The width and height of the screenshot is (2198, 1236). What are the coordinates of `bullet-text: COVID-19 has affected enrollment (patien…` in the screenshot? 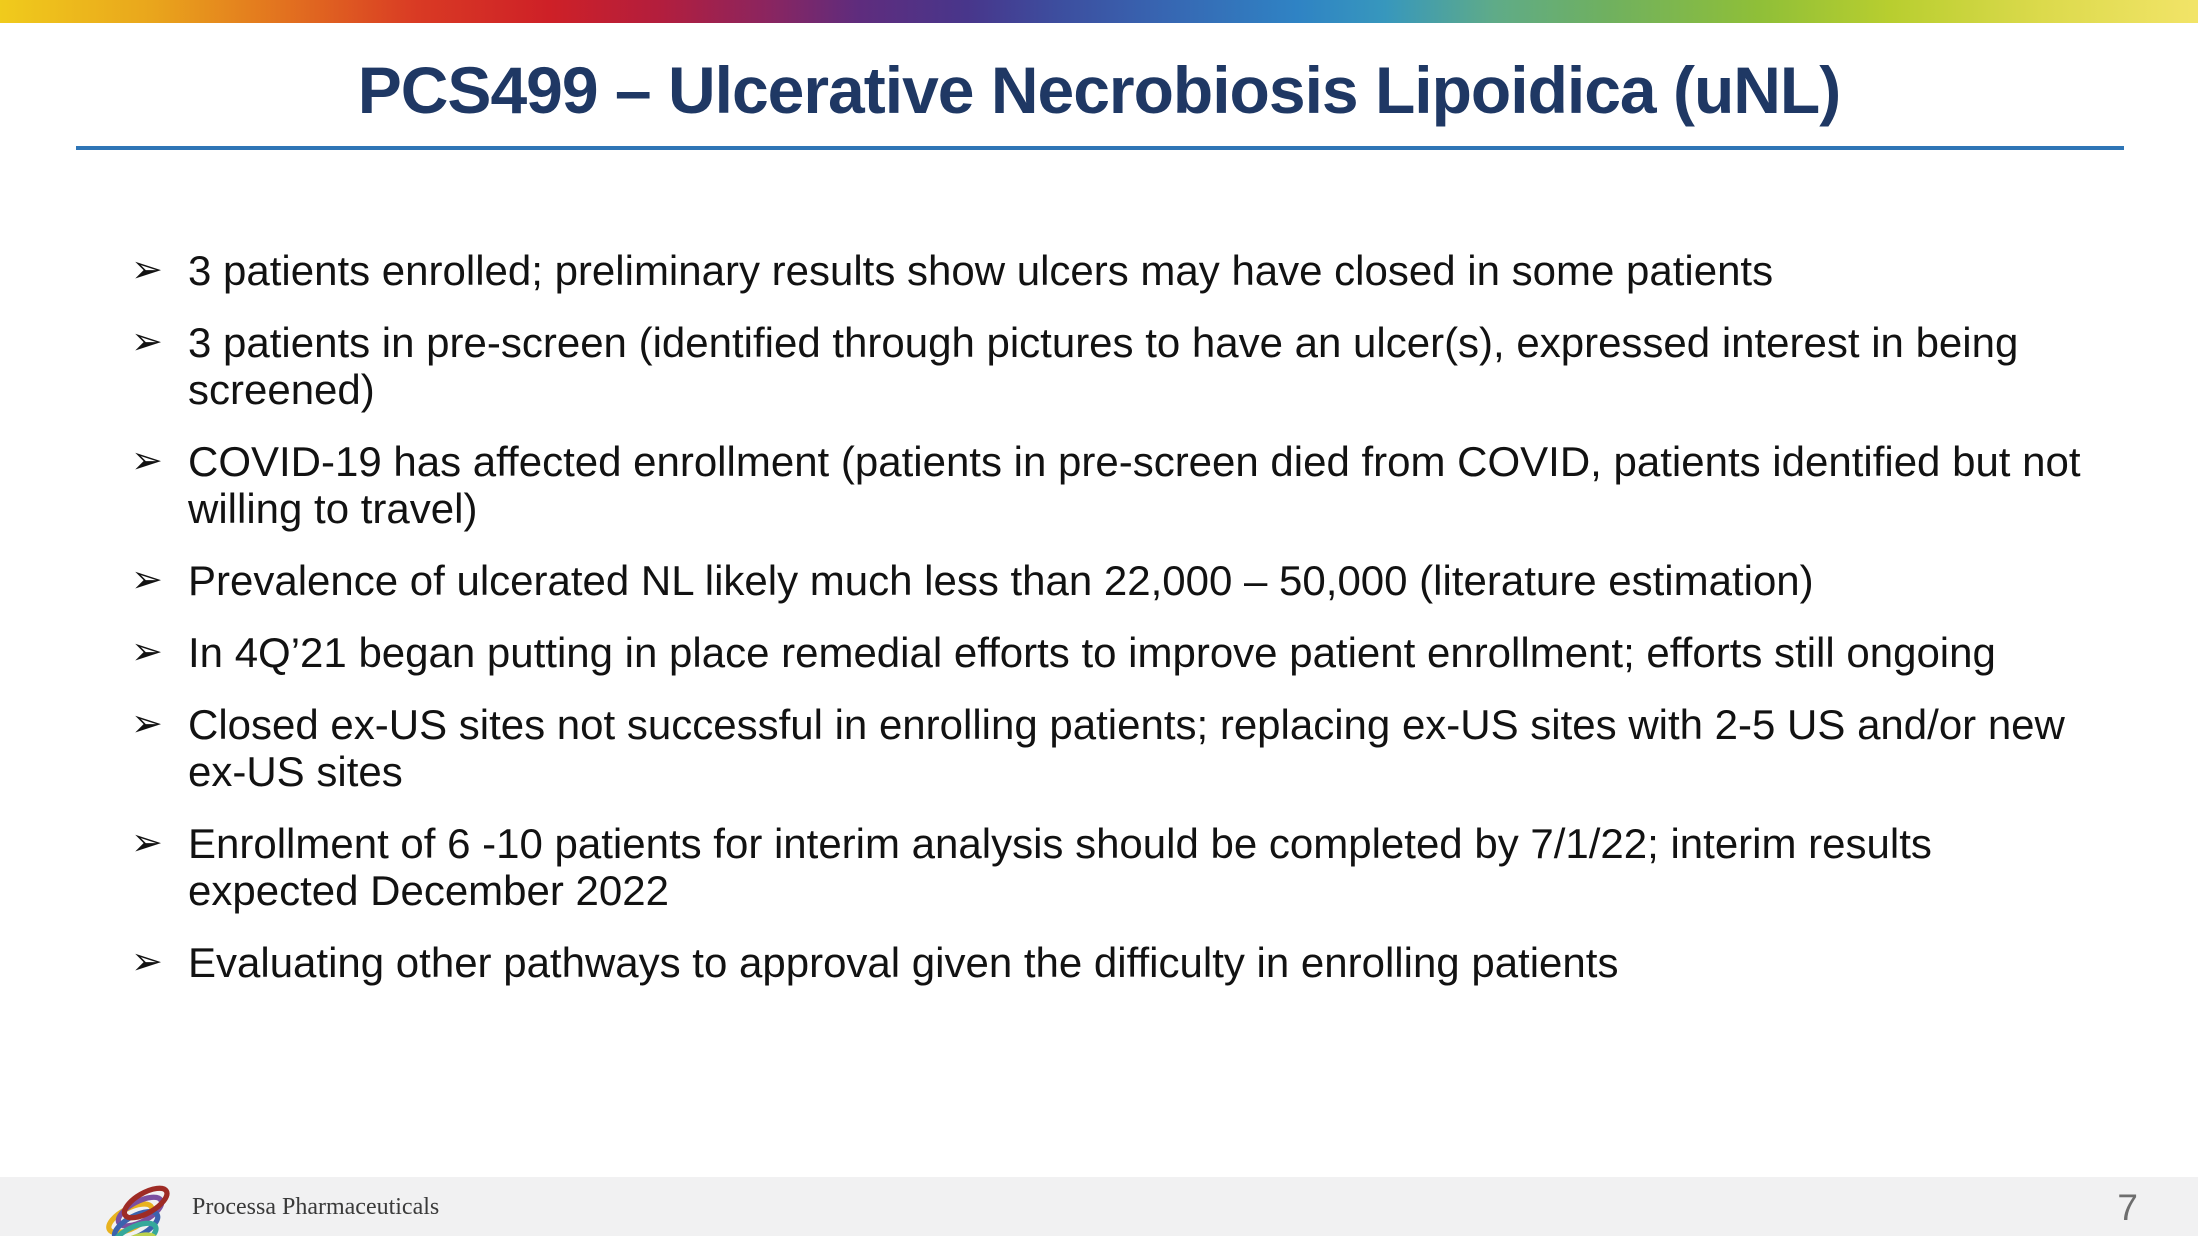 It's located at (1134, 485).